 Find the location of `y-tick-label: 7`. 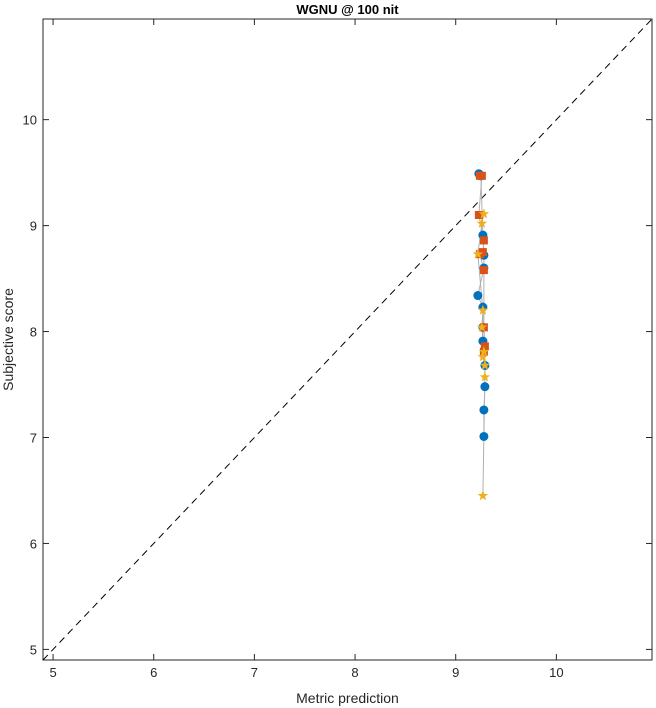

y-tick-label: 7 is located at coordinates (33, 438).